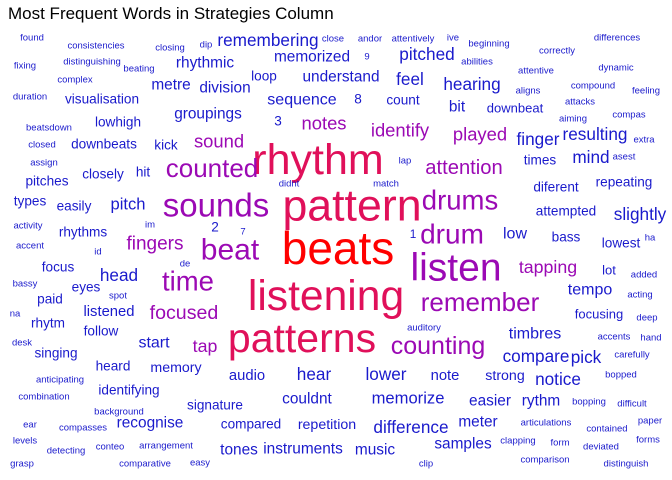 This screenshot has width=672, height=480. Describe the element at coordinates (480, 134) in the screenshot. I see `word-played: played` at that location.